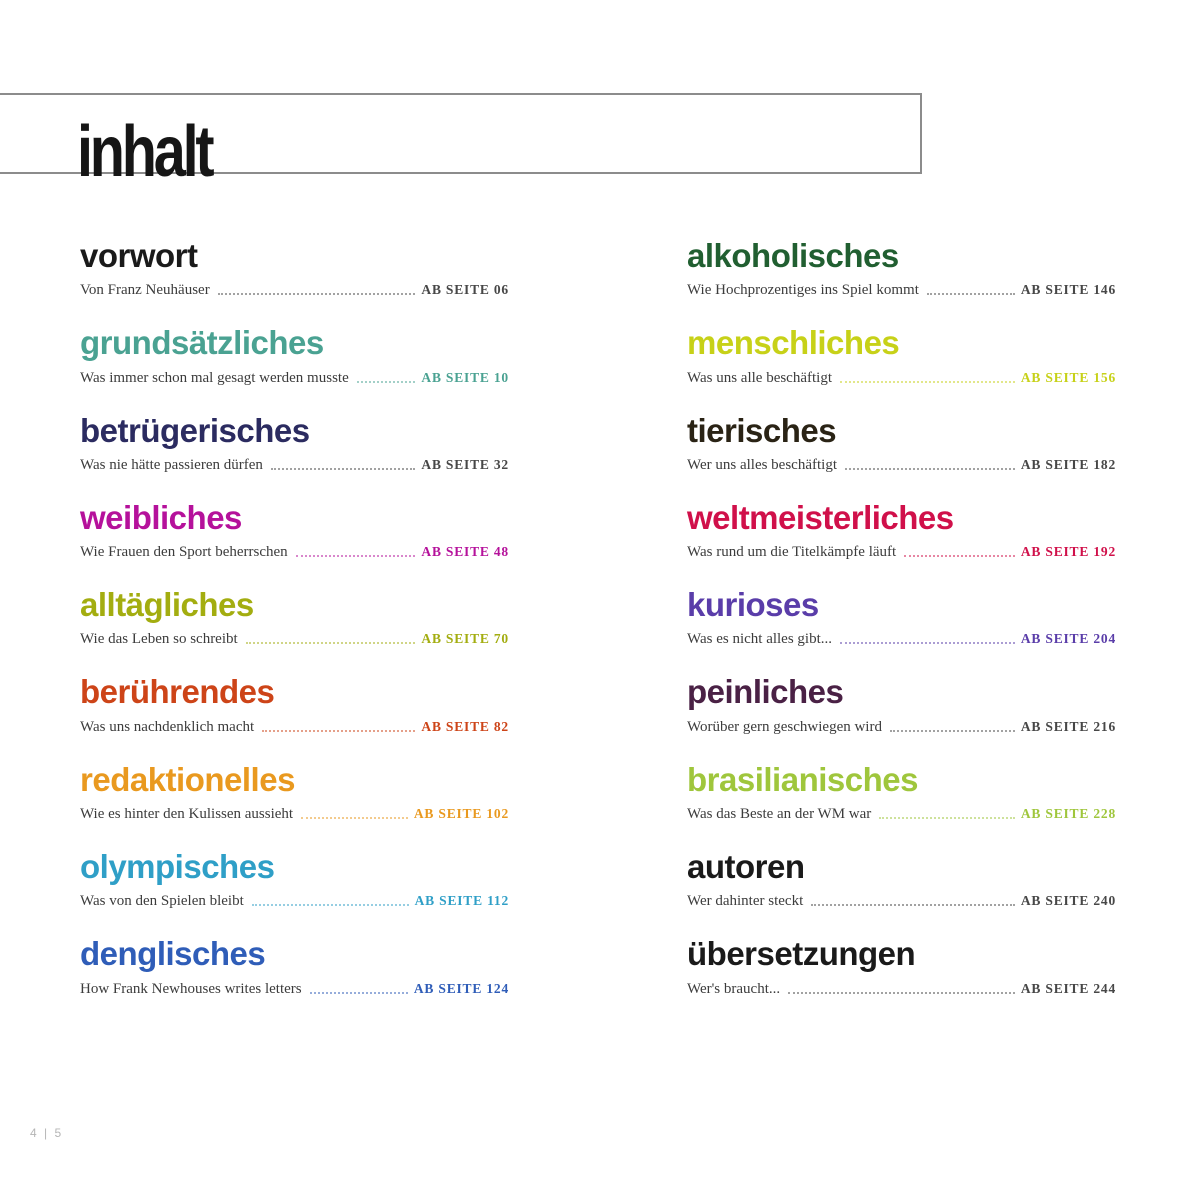 This screenshot has height=1200, width=1200. What do you see at coordinates (294, 639) in the screenshot?
I see `toc-entry-row: Wie das Leben so schreibt AB SEITE 70` at bounding box center [294, 639].